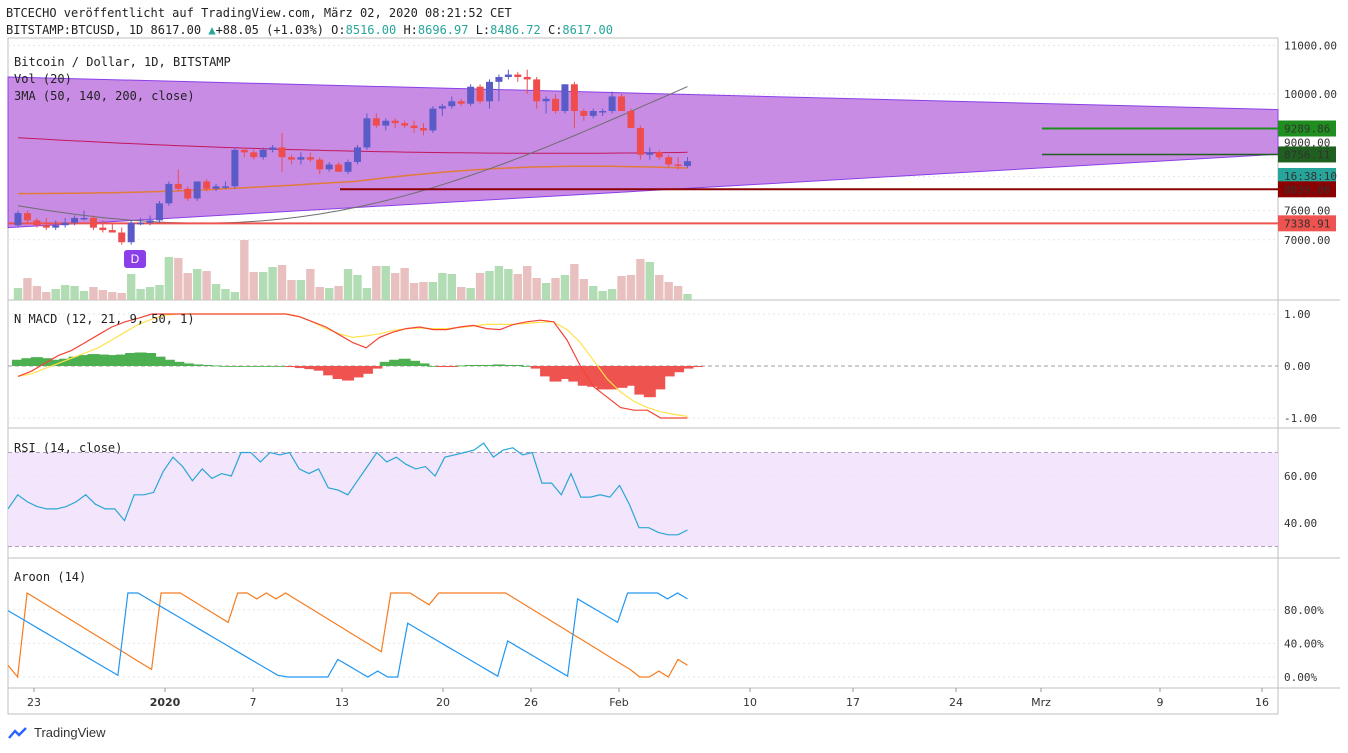 Image resolution: width=1348 pixels, height=753 pixels. What do you see at coordinates (56, 732) in the screenshot?
I see `tradingview-logo: TradingView` at bounding box center [56, 732].